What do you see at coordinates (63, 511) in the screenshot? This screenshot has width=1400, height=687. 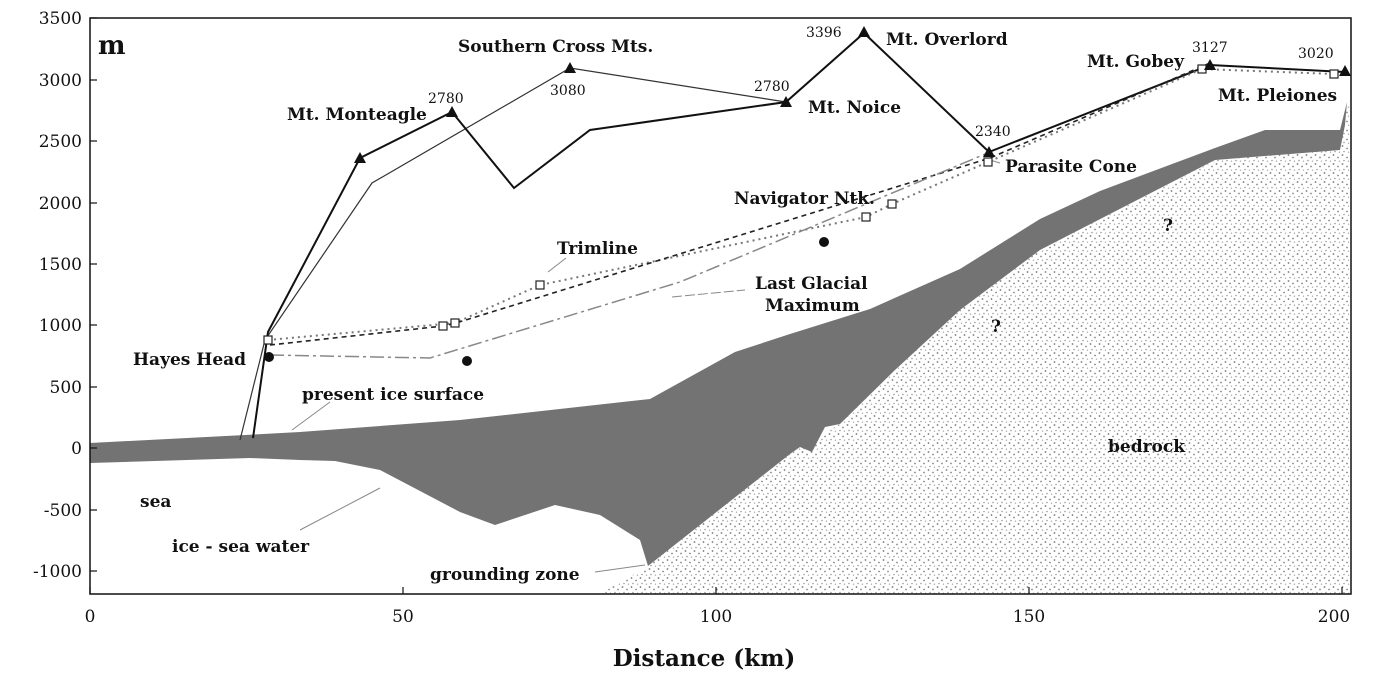 I see `y-tick-label: -500` at bounding box center [63, 511].